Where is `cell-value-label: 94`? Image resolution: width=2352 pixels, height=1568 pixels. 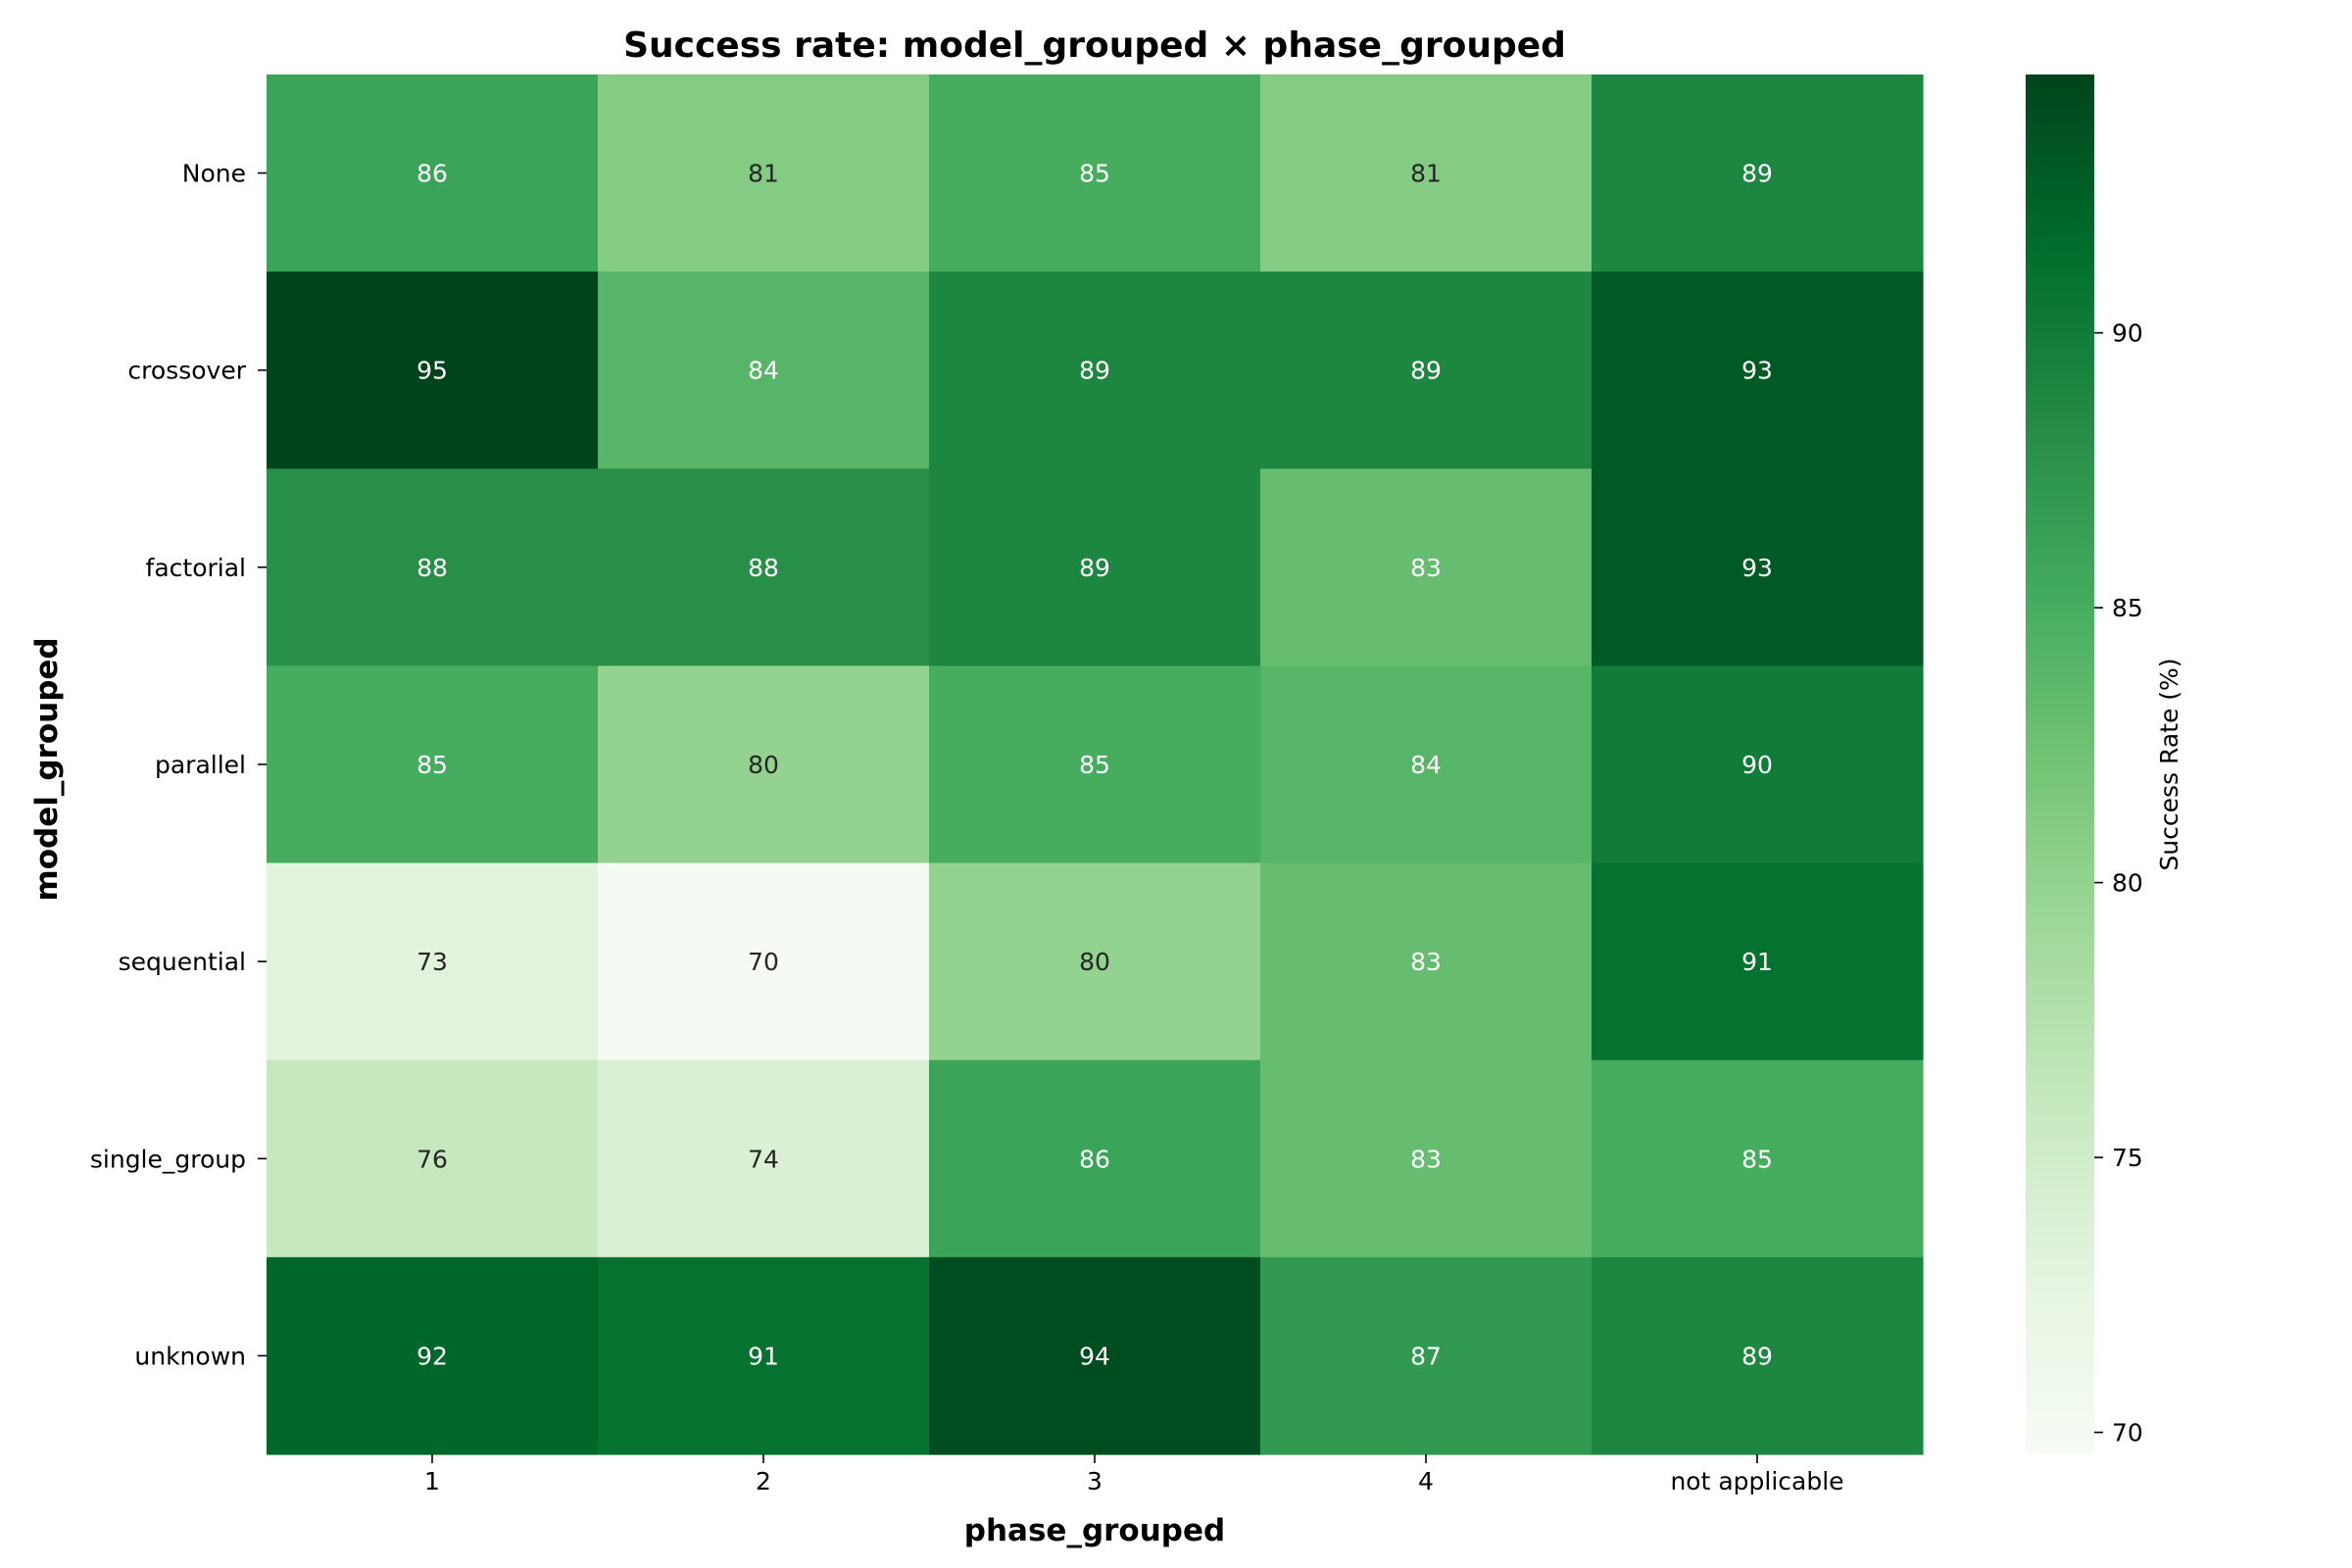
cell-value-label: 94 is located at coordinates (1094, 1356).